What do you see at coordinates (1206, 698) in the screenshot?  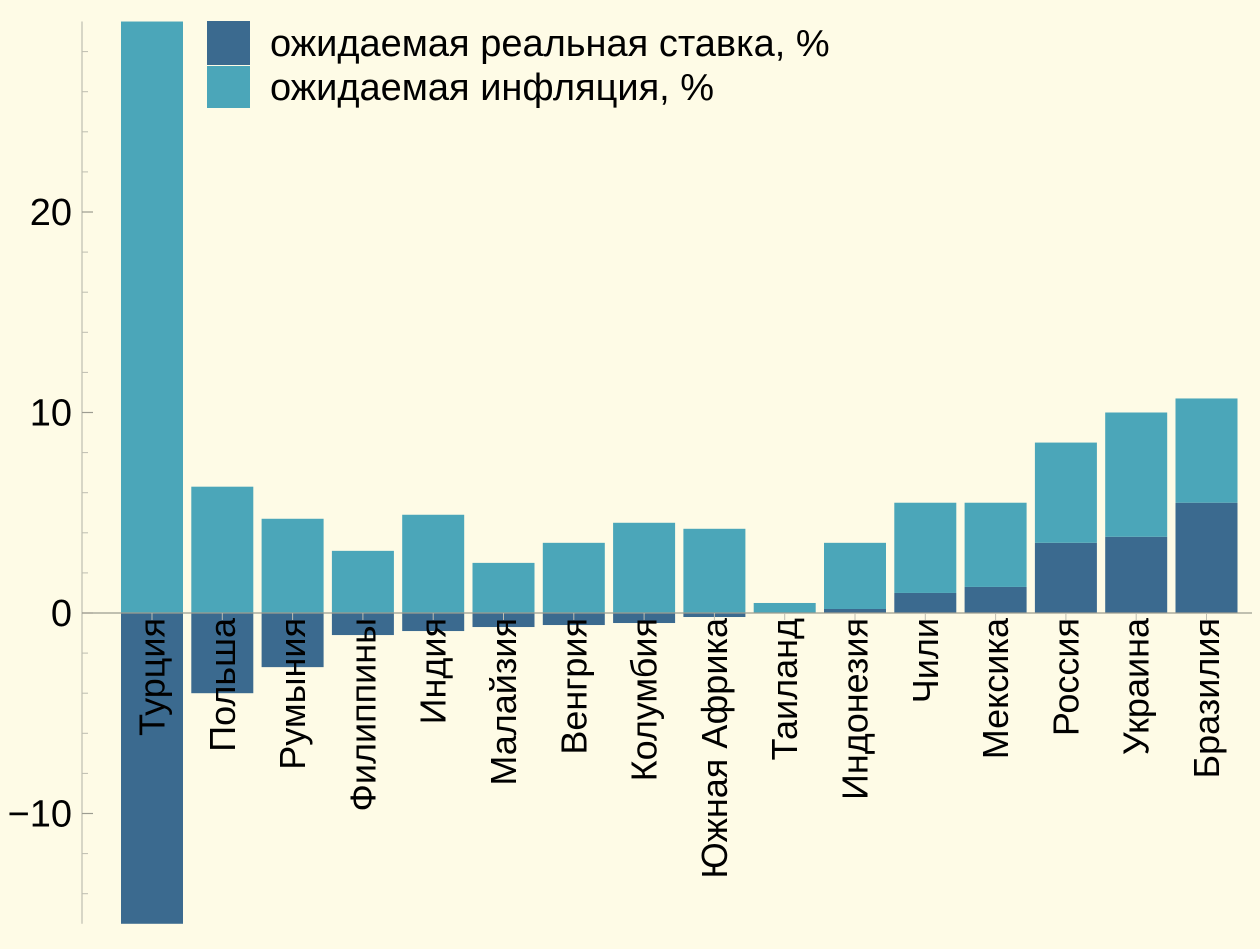 I see `category-label: Бразилия` at bounding box center [1206, 698].